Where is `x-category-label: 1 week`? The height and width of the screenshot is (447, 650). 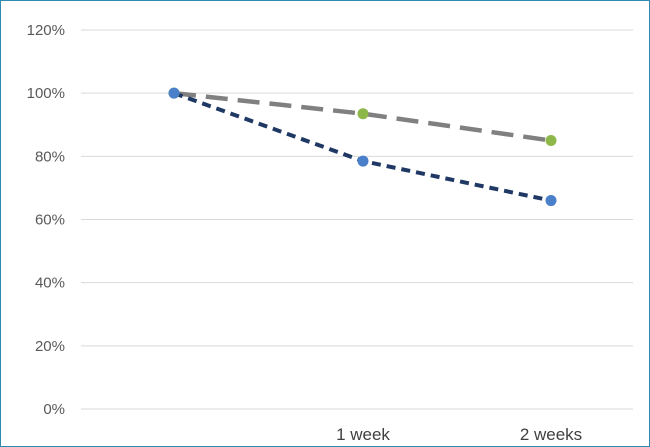 x-category-label: 1 week is located at coordinates (363, 434).